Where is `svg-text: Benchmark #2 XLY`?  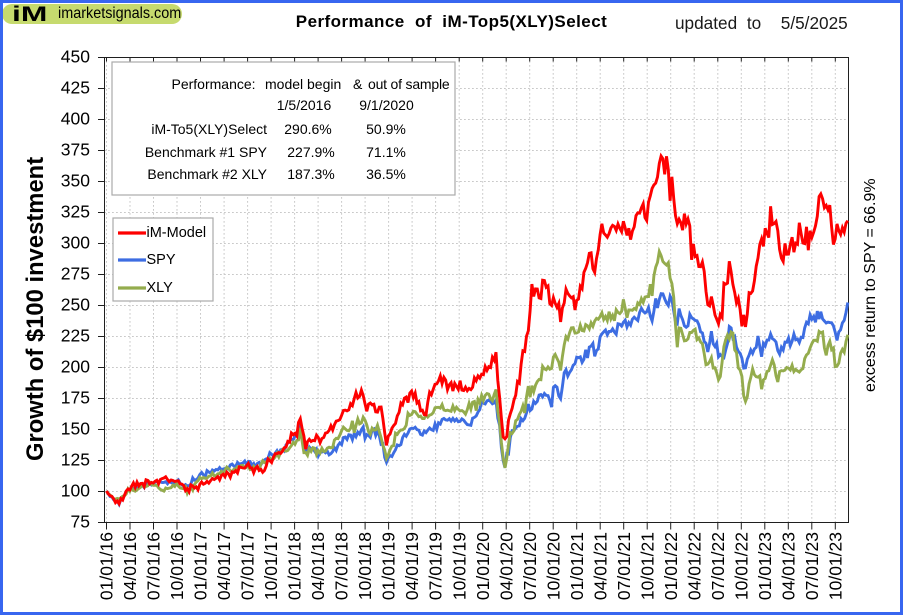 svg-text: Benchmark #2 XLY is located at coordinates (207, 174).